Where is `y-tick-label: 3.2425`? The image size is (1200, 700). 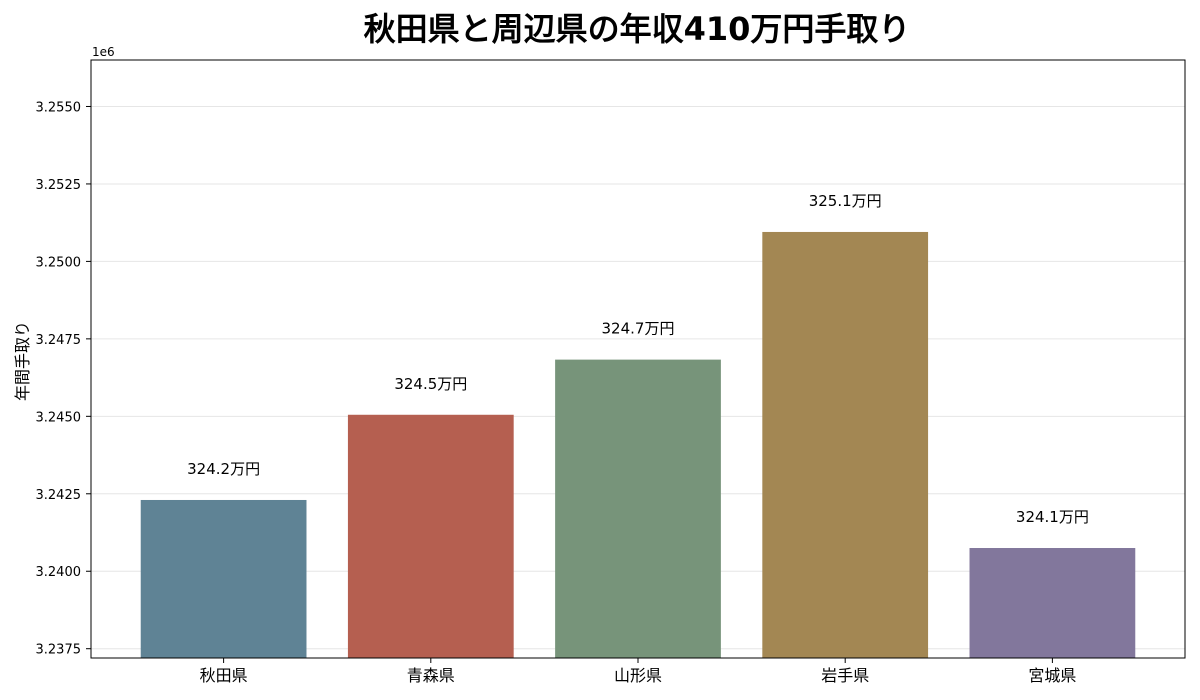
y-tick-label: 3.2425 is located at coordinates (59, 495).